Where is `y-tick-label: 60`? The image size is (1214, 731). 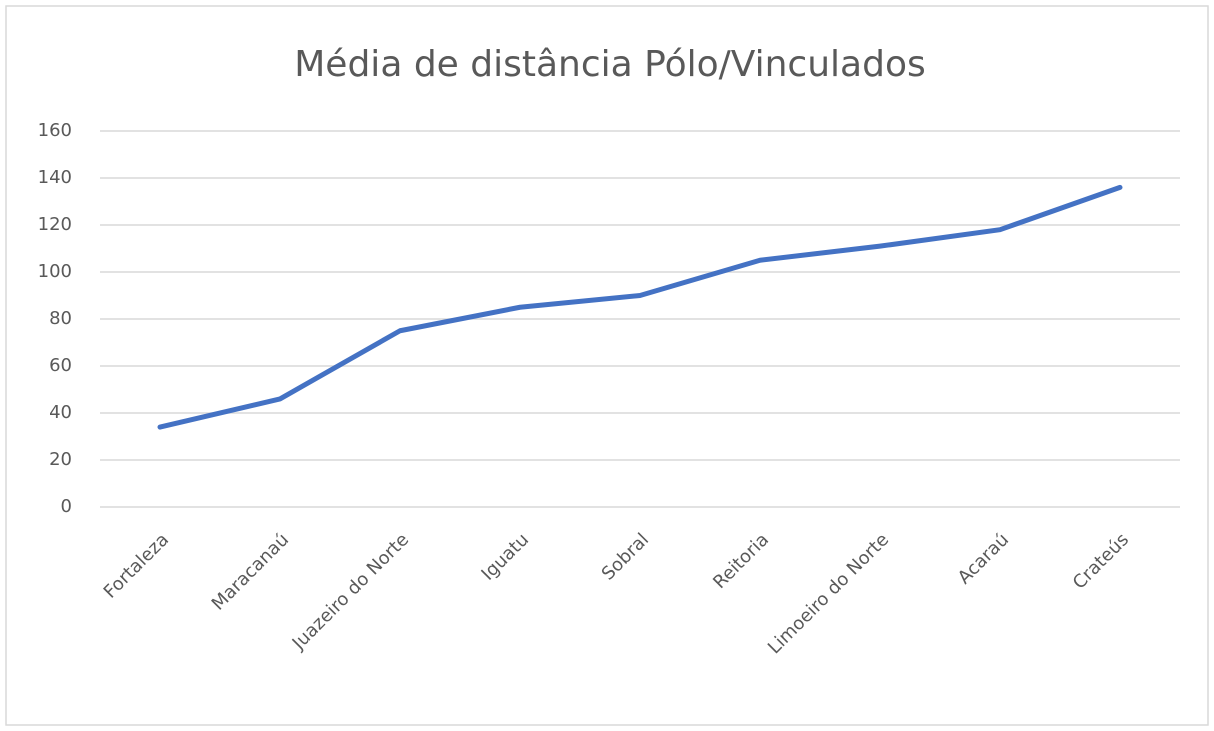 y-tick-label: 60 is located at coordinates (60, 365).